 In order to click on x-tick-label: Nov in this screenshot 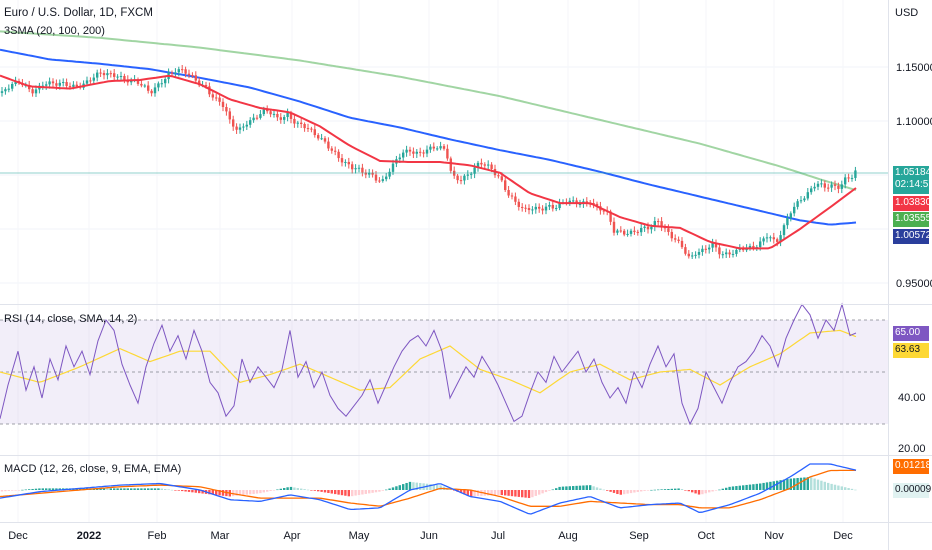, I will do `click(774, 536)`.